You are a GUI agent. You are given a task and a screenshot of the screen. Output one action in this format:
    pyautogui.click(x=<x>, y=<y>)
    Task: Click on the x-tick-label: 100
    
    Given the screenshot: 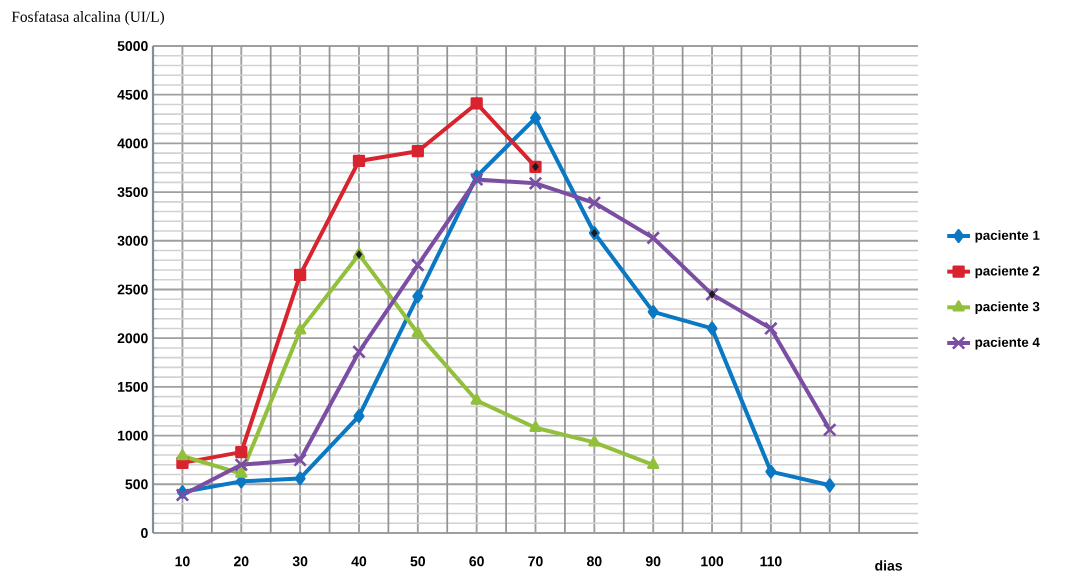 What is the action you would take?
    pyautogui.click(x=712, y=561)
    